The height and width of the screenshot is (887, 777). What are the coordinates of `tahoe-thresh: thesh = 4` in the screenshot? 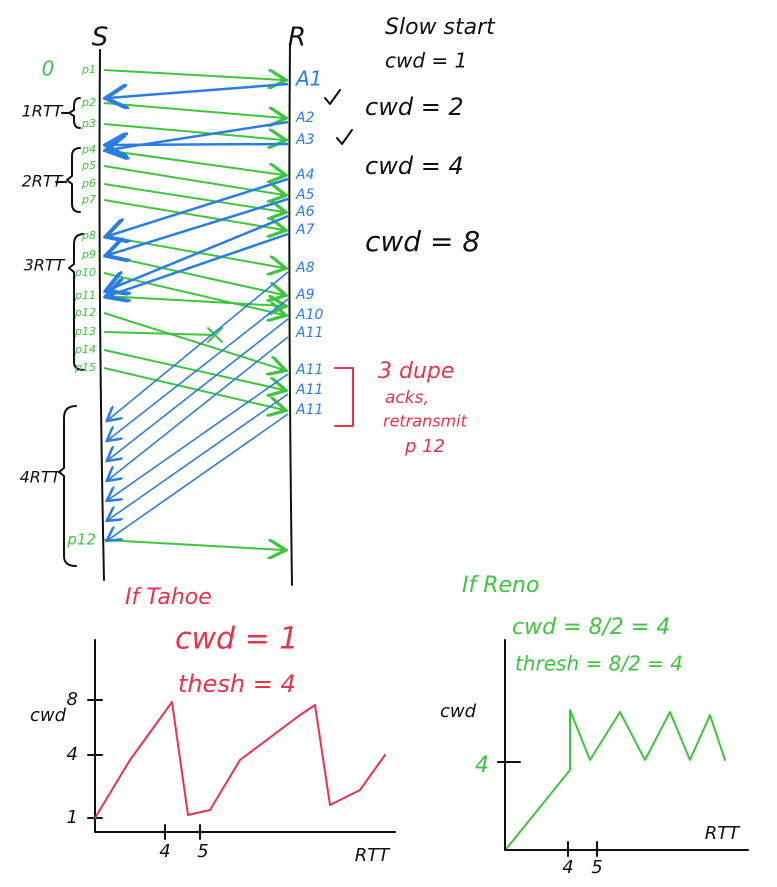 It's located at (237, 684).